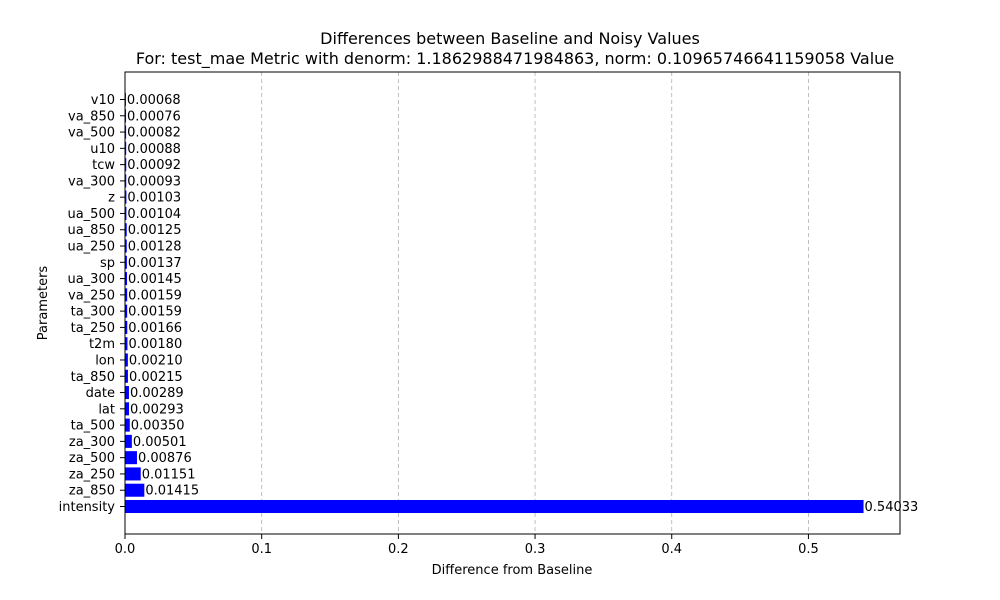 This screenshot has width=1000, height=600. Describe the element at coordinates (103, 165) in the screenshot. I see `y-tick-label: tcw` at that location.